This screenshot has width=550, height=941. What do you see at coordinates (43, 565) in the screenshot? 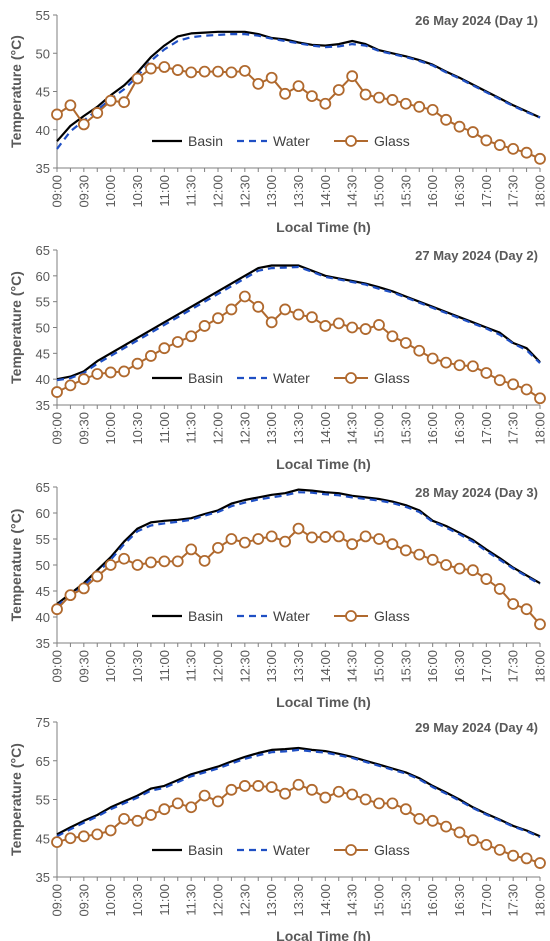
I see `y-tick-label: 50` at bounding box center [43, 565].